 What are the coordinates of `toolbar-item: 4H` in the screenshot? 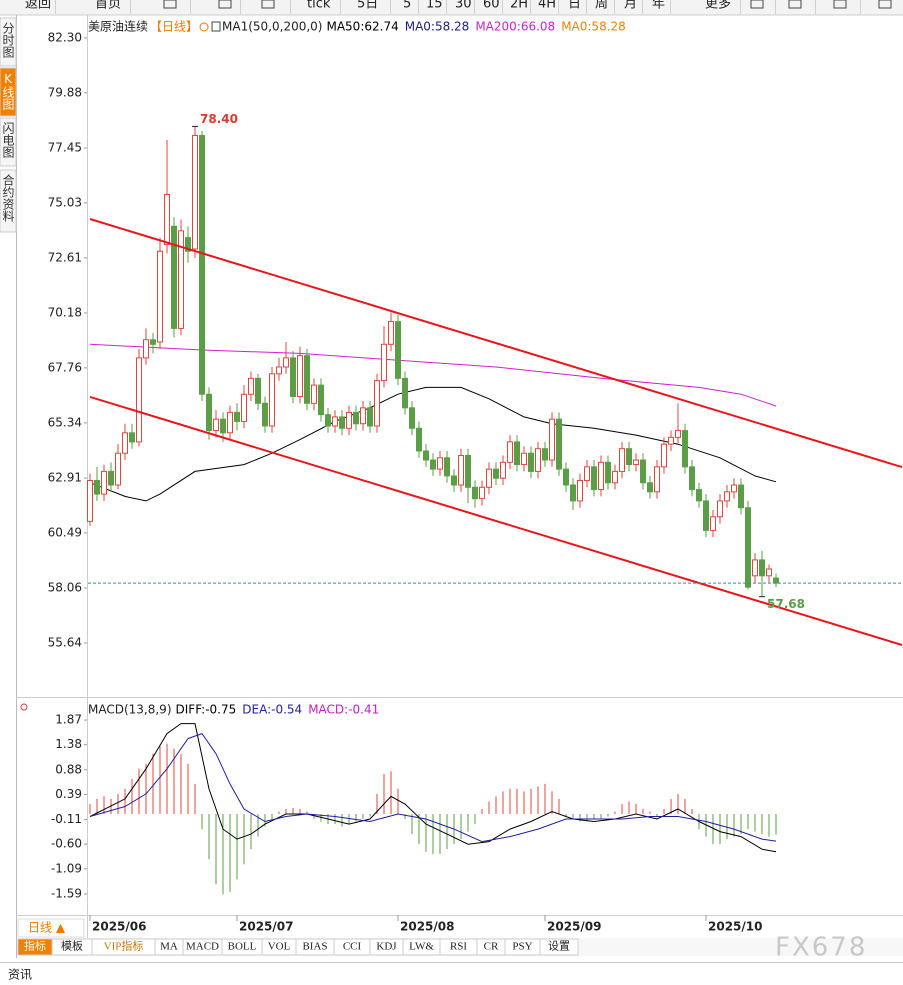 It's located at (547, 6).